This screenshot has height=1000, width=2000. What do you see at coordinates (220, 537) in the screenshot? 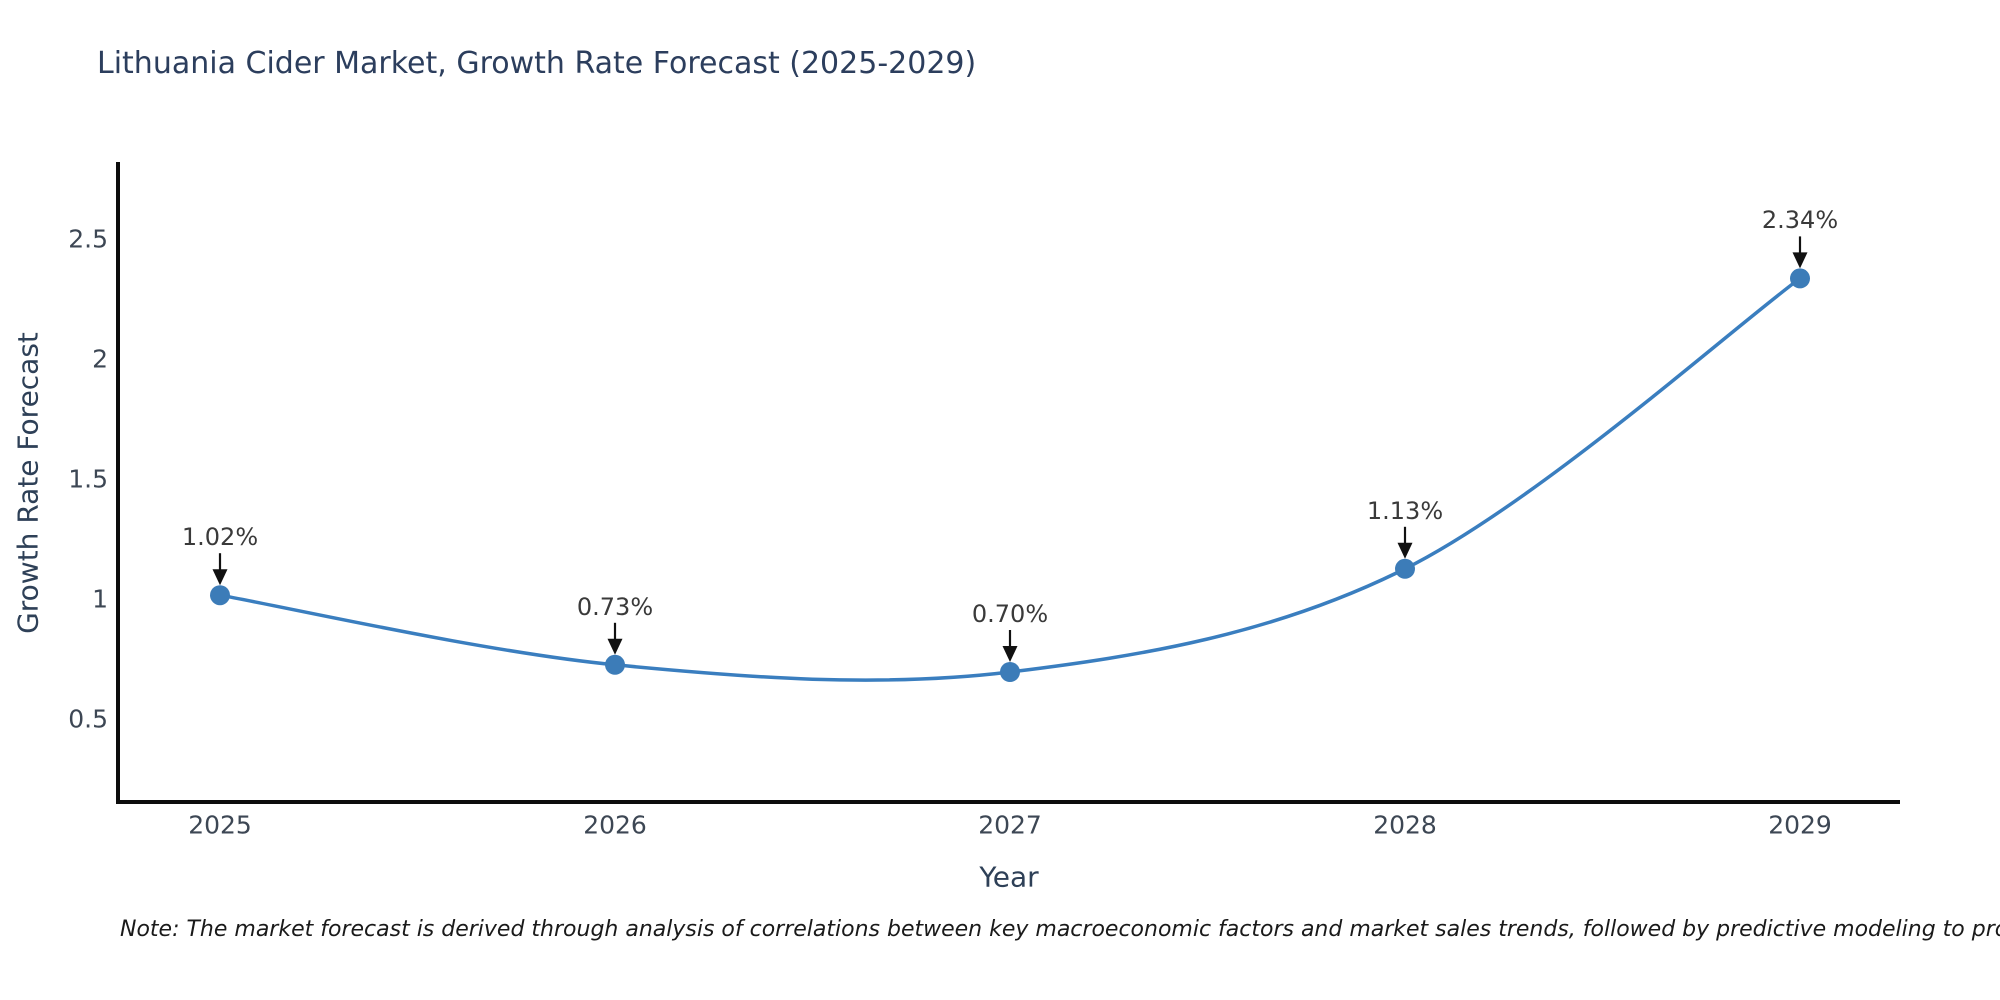
I see `annotation-label: 1.02%` at bounding box center [220, 537].